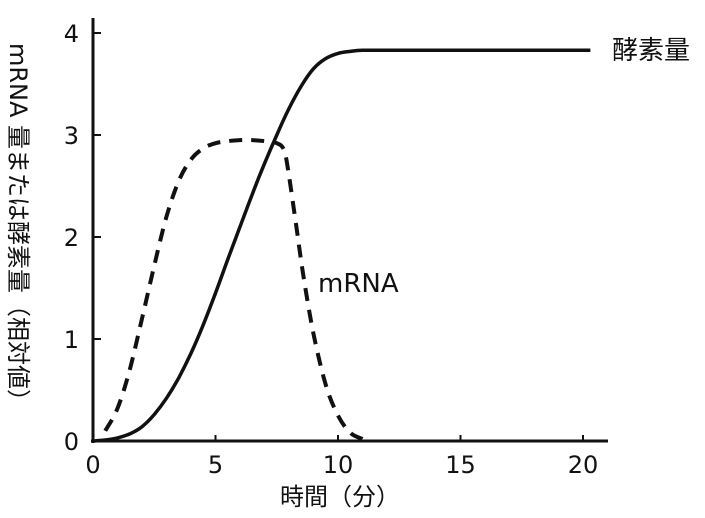  I want to click on y-tick-label: 3, so click(71, 136).